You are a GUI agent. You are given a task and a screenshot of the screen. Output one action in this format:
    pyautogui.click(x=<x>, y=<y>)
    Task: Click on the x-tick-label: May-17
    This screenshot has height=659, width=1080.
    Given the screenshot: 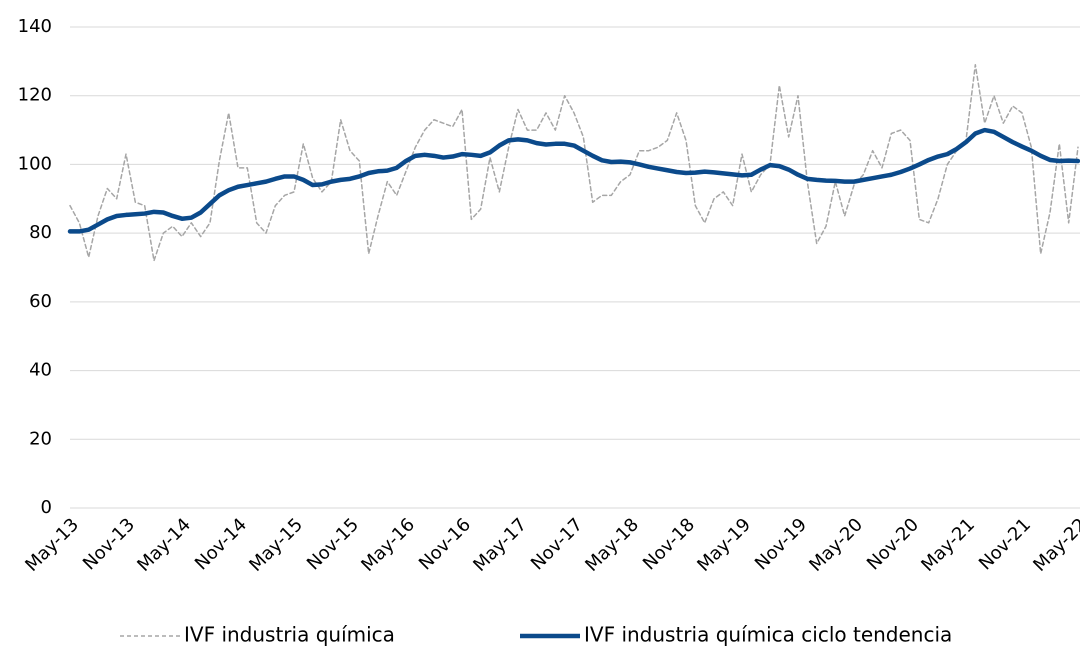 What is the action you would take?
    pyautogui.click(x=500, y=545)
    